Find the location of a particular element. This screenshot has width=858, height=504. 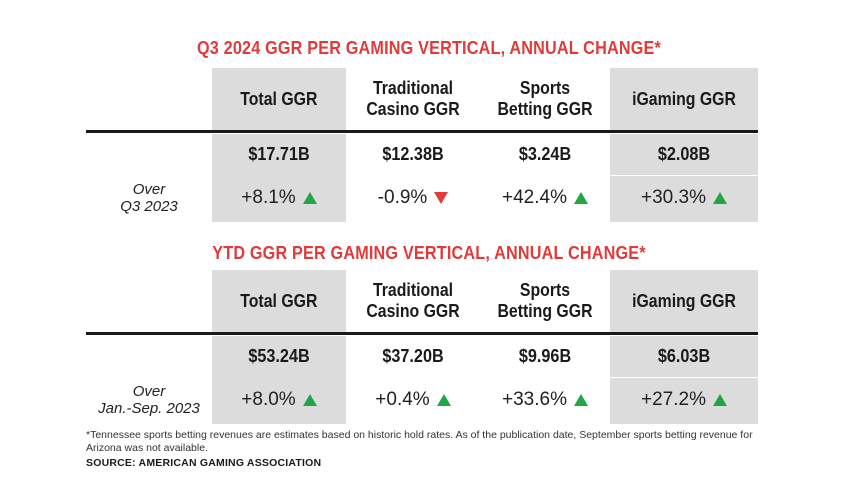

change-igaming-ggr: +30.3% is located at coordinates (684, 197).